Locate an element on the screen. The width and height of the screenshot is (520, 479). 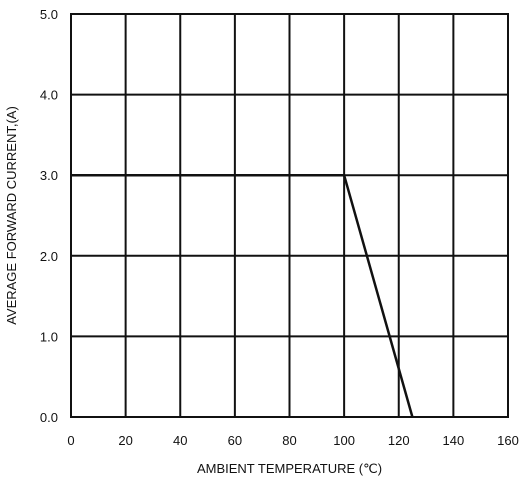
y-tick-label: 3.0 is located at coordinates (49, 175).